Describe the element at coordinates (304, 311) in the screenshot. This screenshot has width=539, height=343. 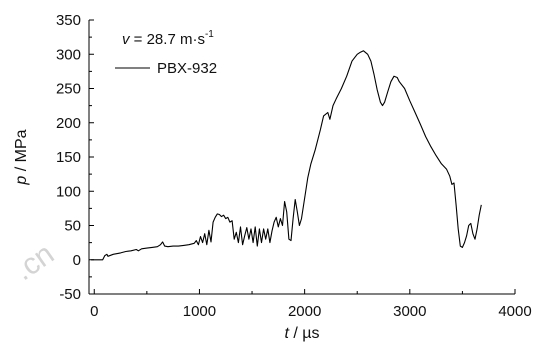
I see `x-tick-label-2000: 2000` at that location.